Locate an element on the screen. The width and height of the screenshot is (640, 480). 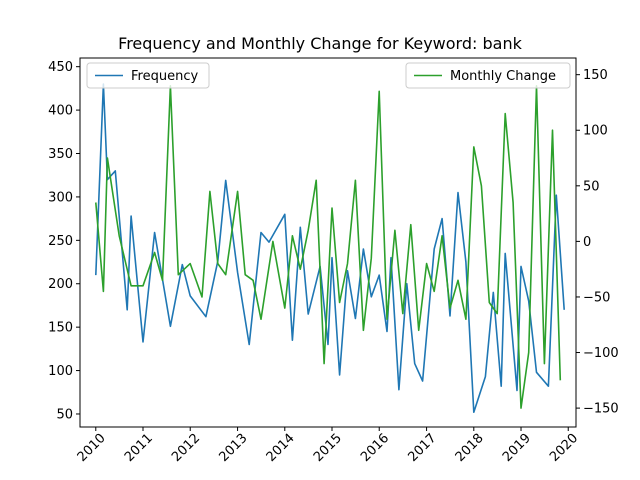
y-left-tick-label: 200 is located at coordinates (60, 284).